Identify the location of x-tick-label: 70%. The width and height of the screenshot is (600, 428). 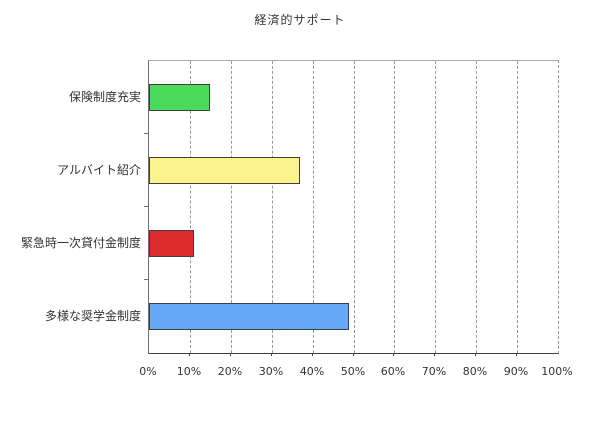
(434, 371).